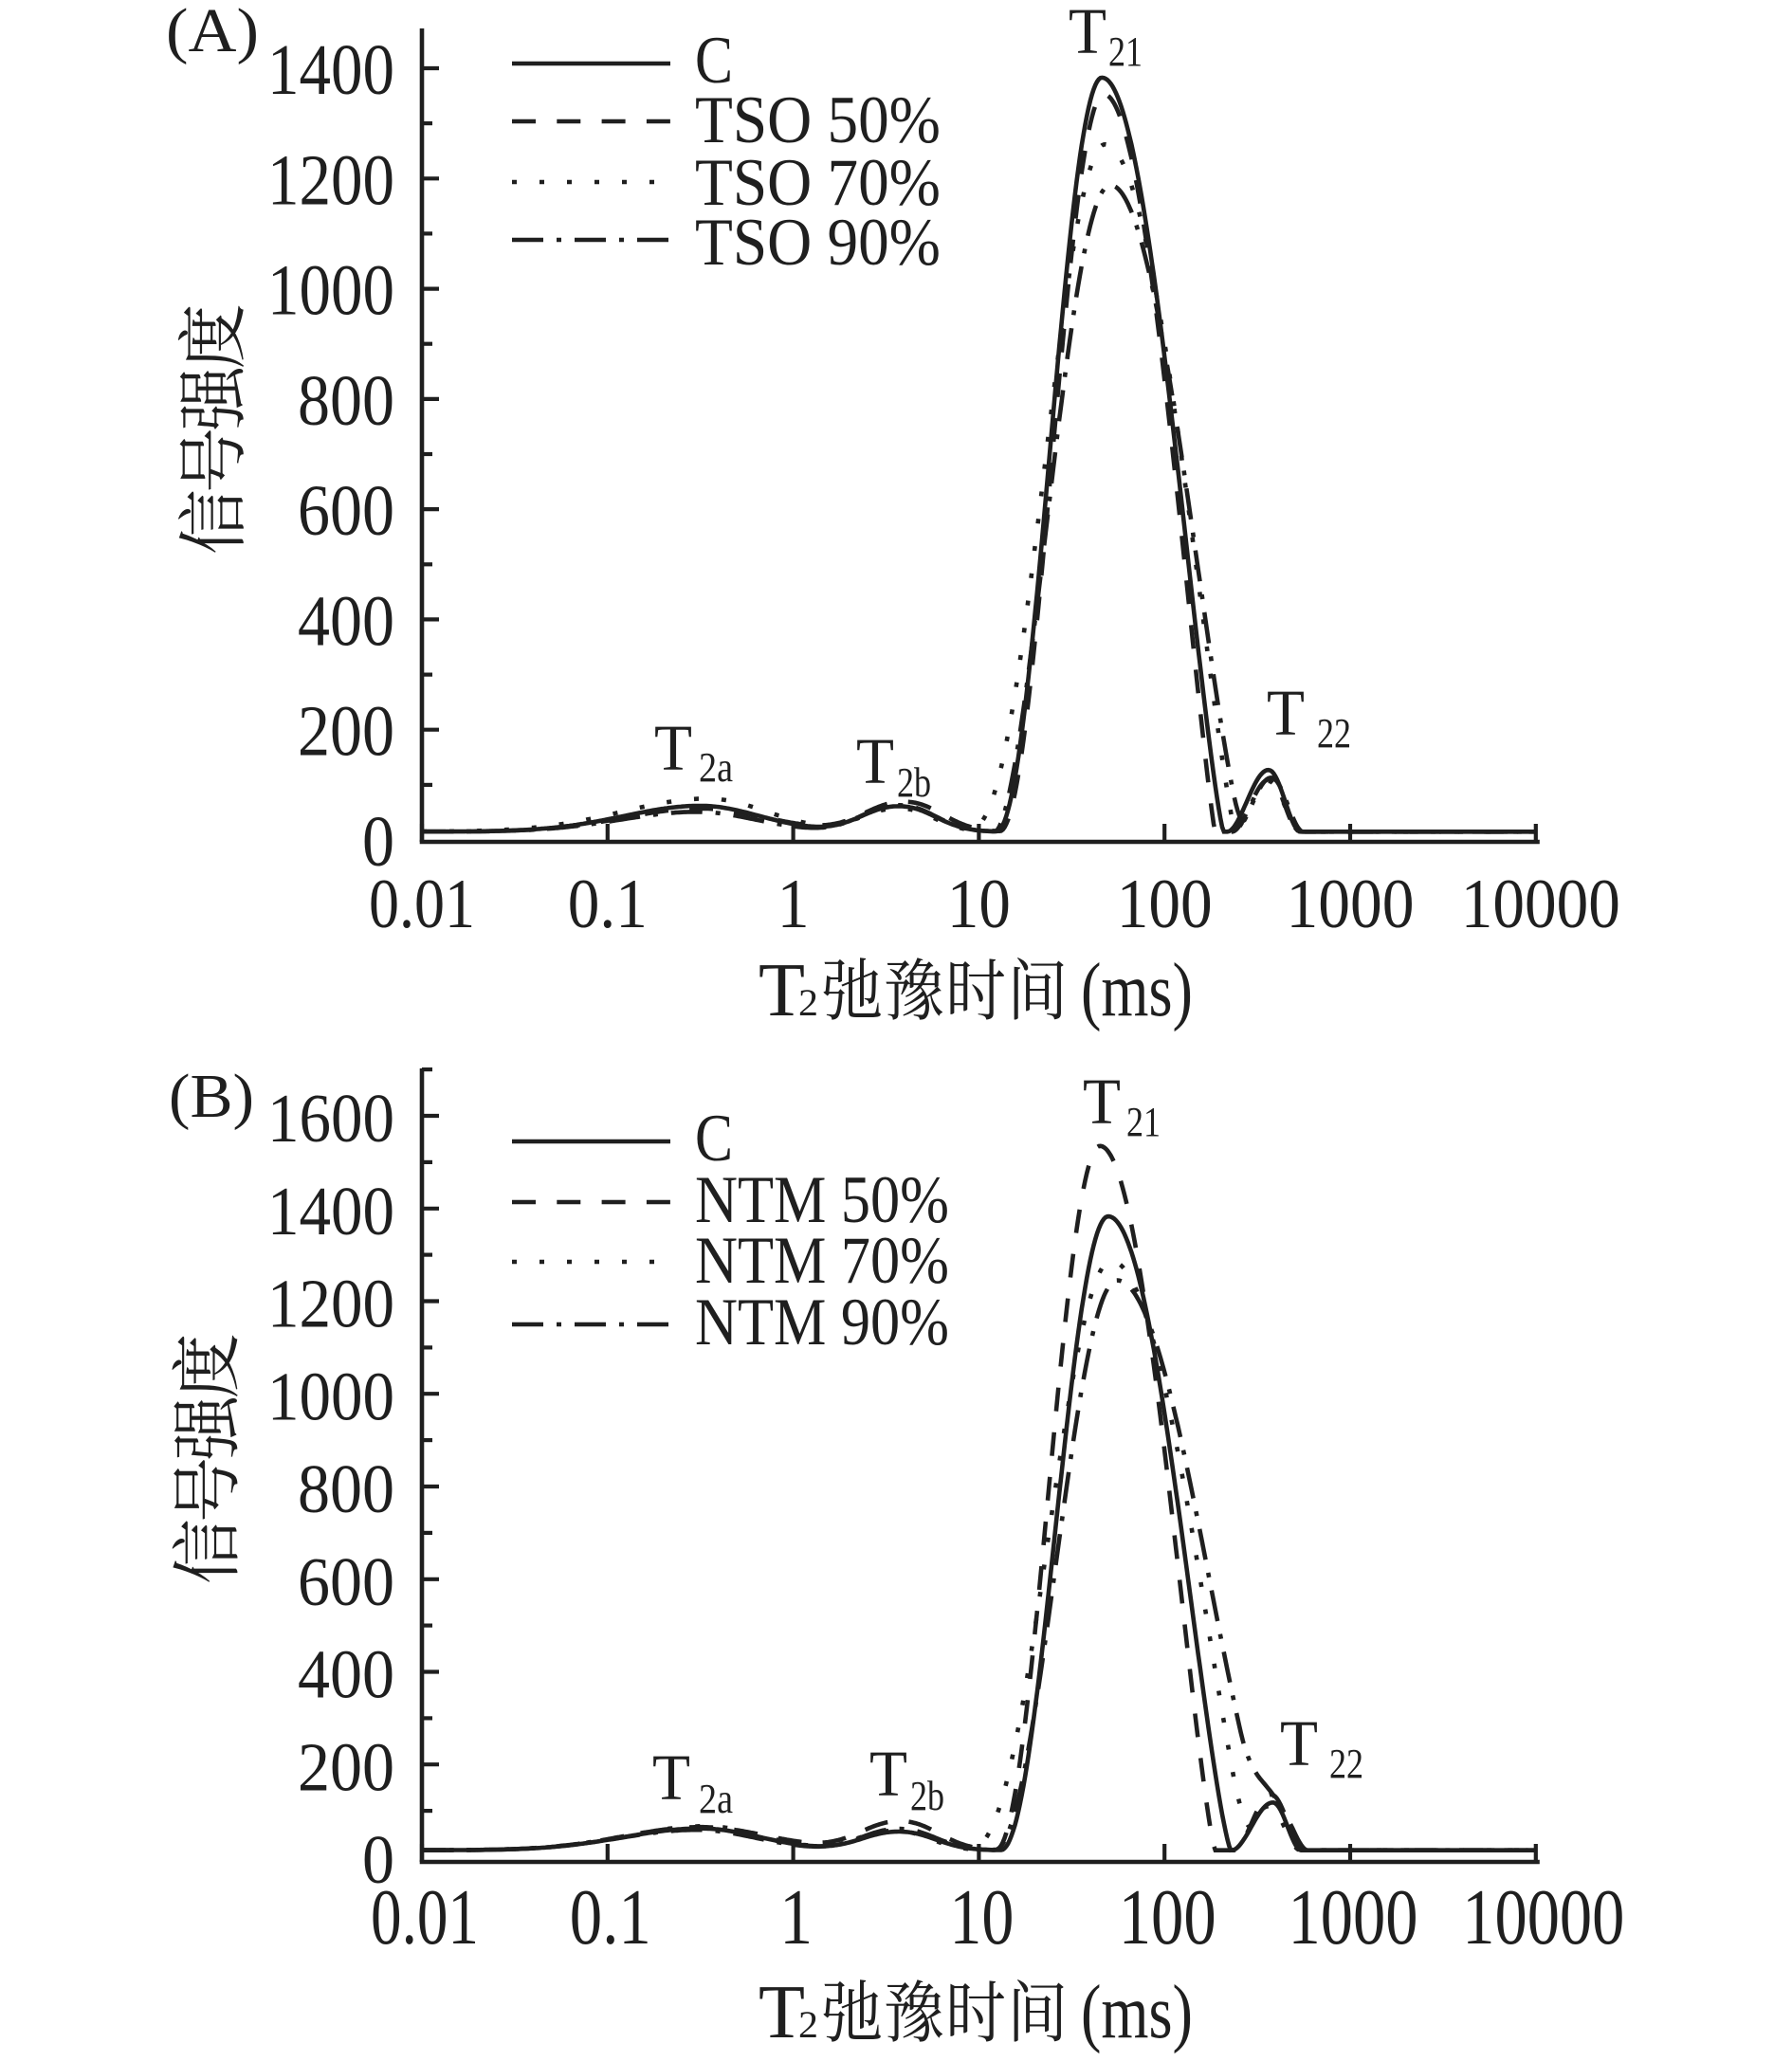 The width and height of the screenshot is (1792, 2061). What do you see at coordinates (211, 1096) in the screenshot?
I see `svg-text: (B)` at bounding box center [211, 1096].